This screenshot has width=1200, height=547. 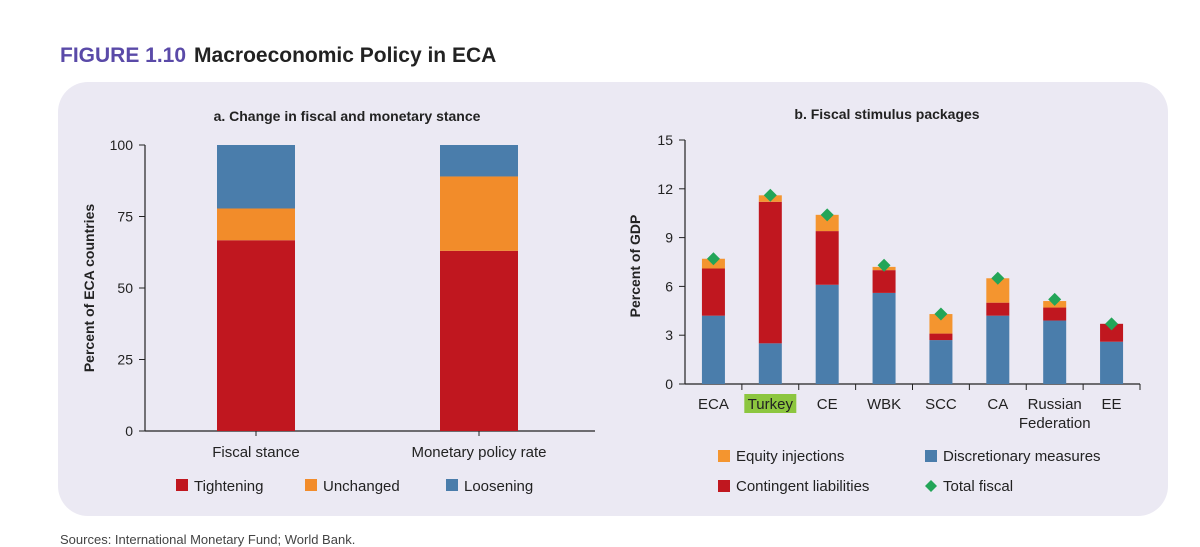 I want to click on chart-b-x-tick-label: CA, so click(x=997, y=404).